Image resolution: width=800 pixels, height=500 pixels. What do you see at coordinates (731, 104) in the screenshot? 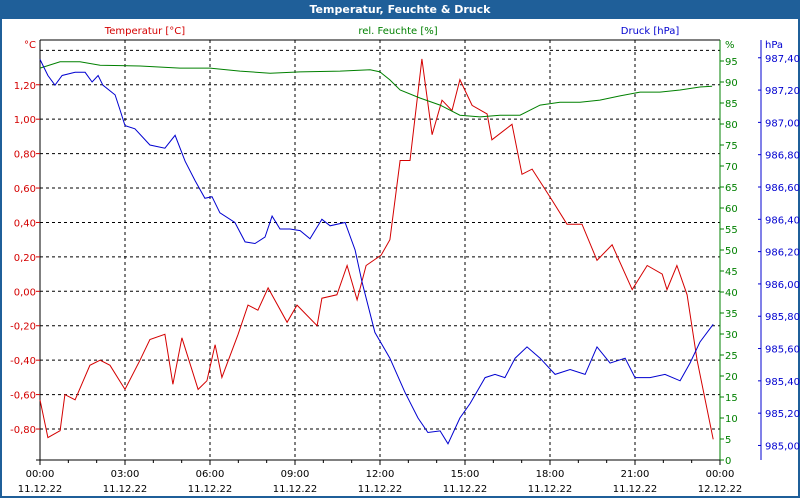
I see `humidity-tick-label: 85` at bounding box center [731, 104].